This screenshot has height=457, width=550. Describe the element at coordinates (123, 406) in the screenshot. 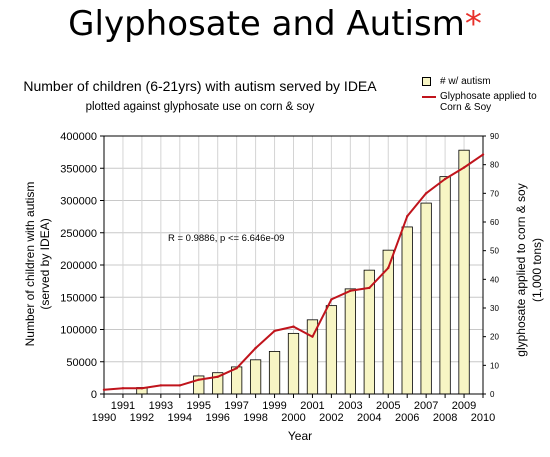

I see `x-tick-label-upper: 1991` at that location.